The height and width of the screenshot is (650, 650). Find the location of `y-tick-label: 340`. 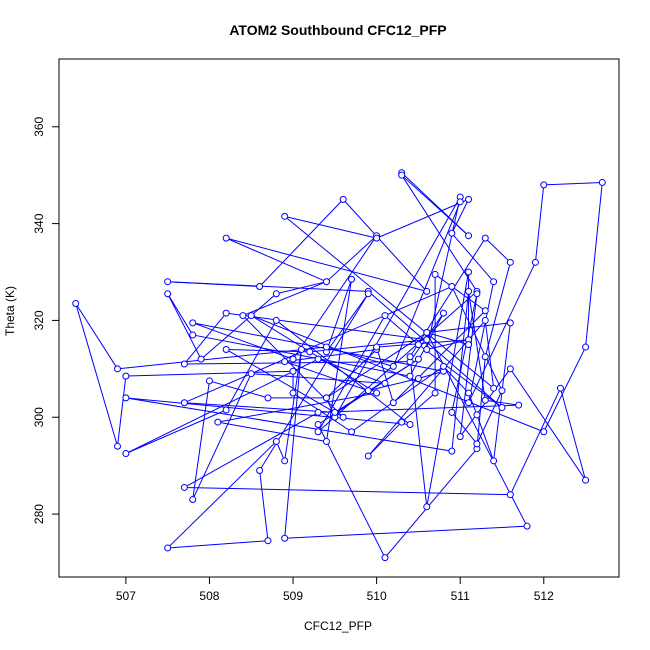

y-tick-label: 340 is located at coordinates (39, 223).